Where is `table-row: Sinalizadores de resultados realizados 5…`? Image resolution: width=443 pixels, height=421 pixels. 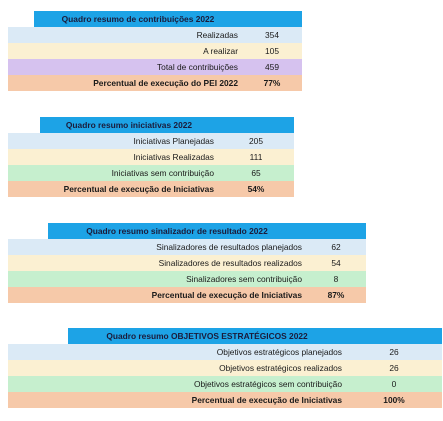
table-row: Sinalizadores de resultados realizados 5… is located at coordinates (187, 263).